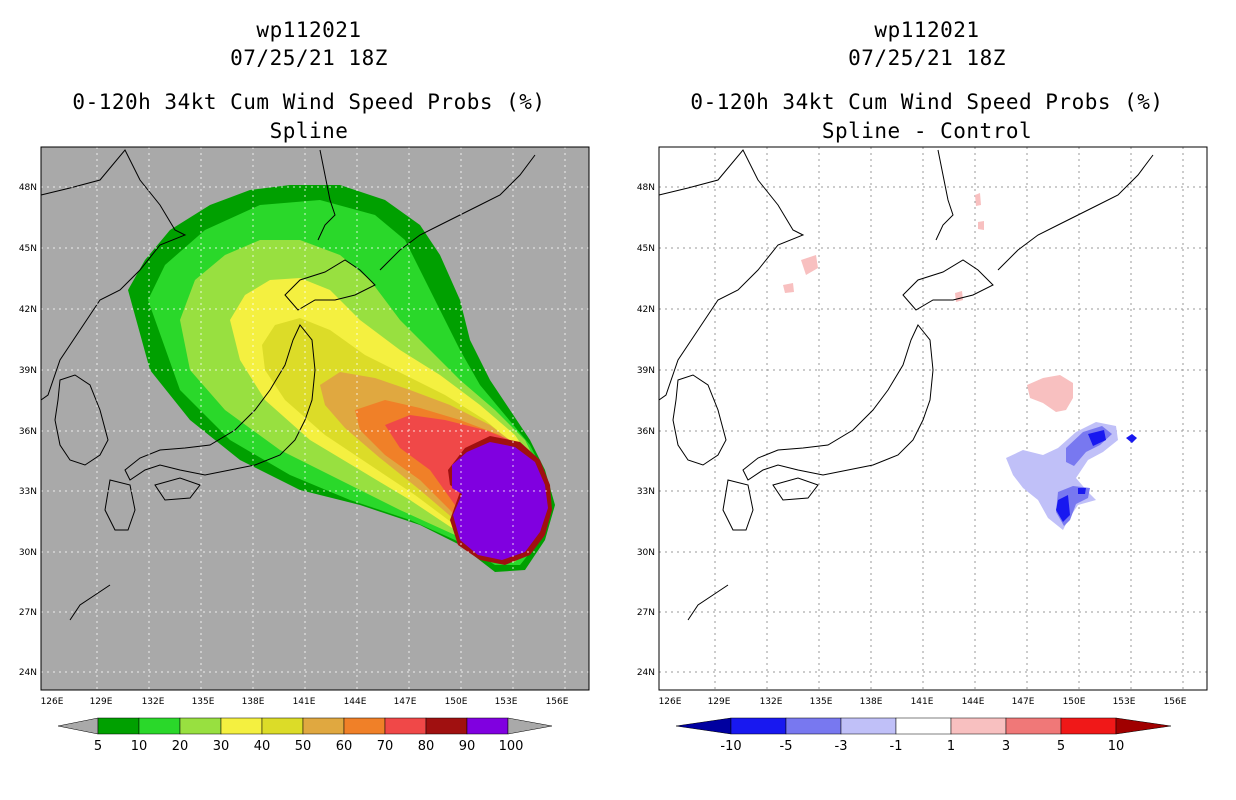 The width and height of the screenshot is (1236, 800). I want to click on storm-id: wp112021, so click(309, 30).